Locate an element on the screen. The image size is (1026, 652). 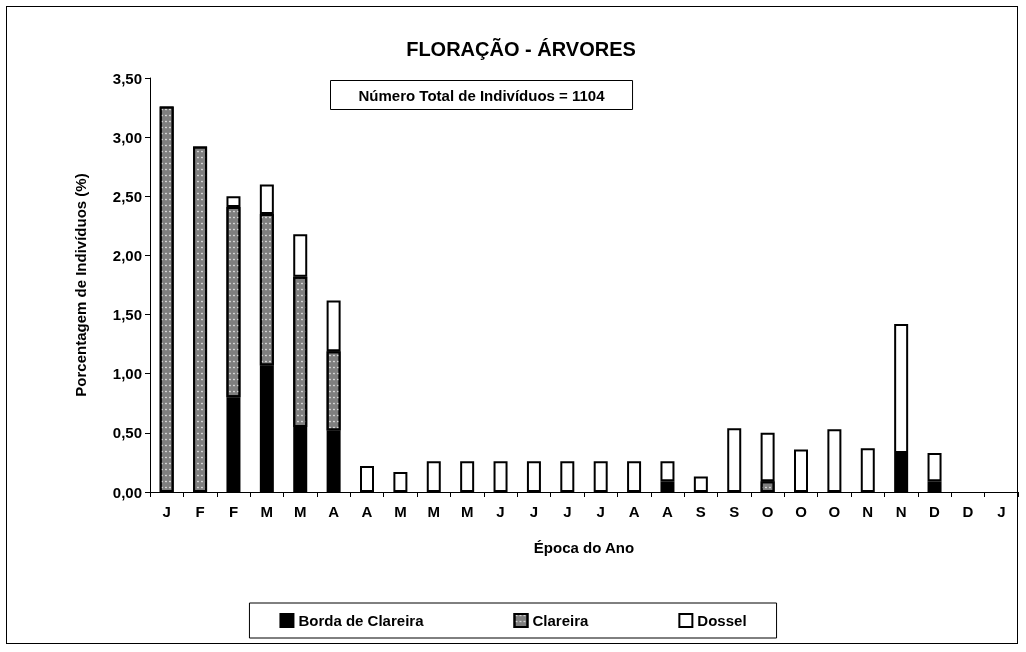
y-tick-label: 1,50 is located at coordinates (127, 315).